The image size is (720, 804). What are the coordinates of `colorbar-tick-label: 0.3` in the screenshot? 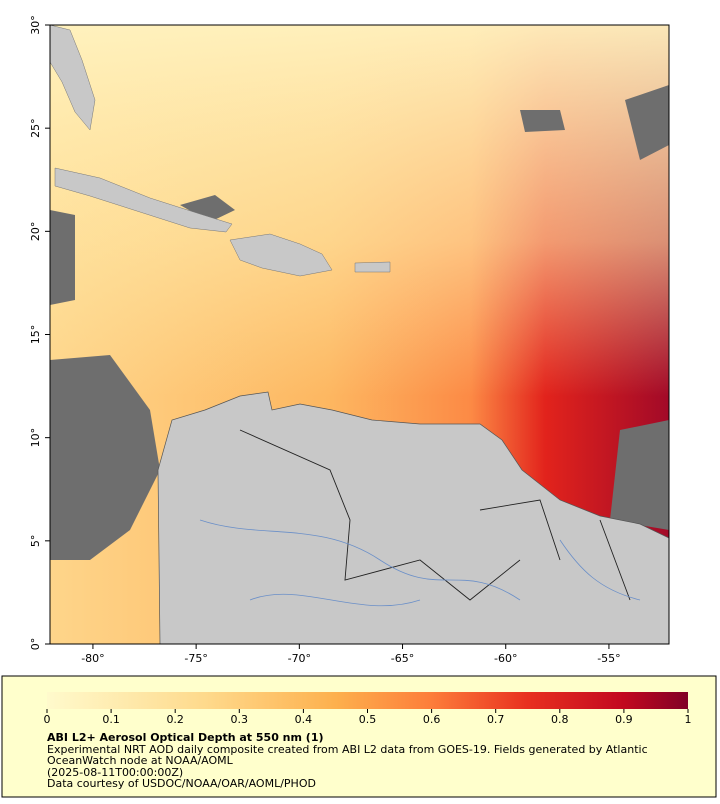 It's located at (240, 719).